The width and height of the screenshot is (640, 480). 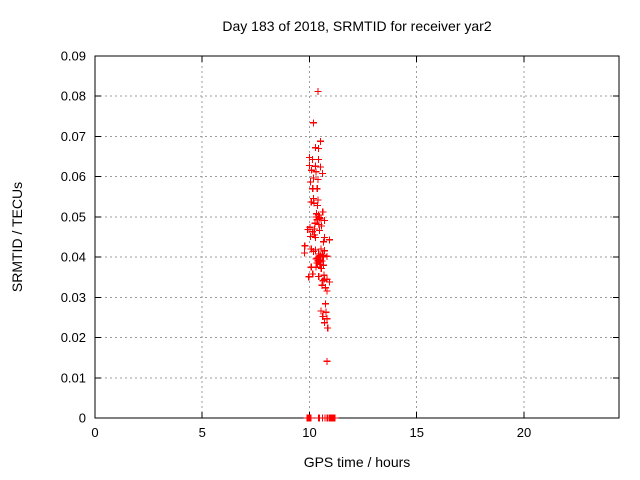 I want to click on x-tick-label: 0, so click(x=94, y=432).